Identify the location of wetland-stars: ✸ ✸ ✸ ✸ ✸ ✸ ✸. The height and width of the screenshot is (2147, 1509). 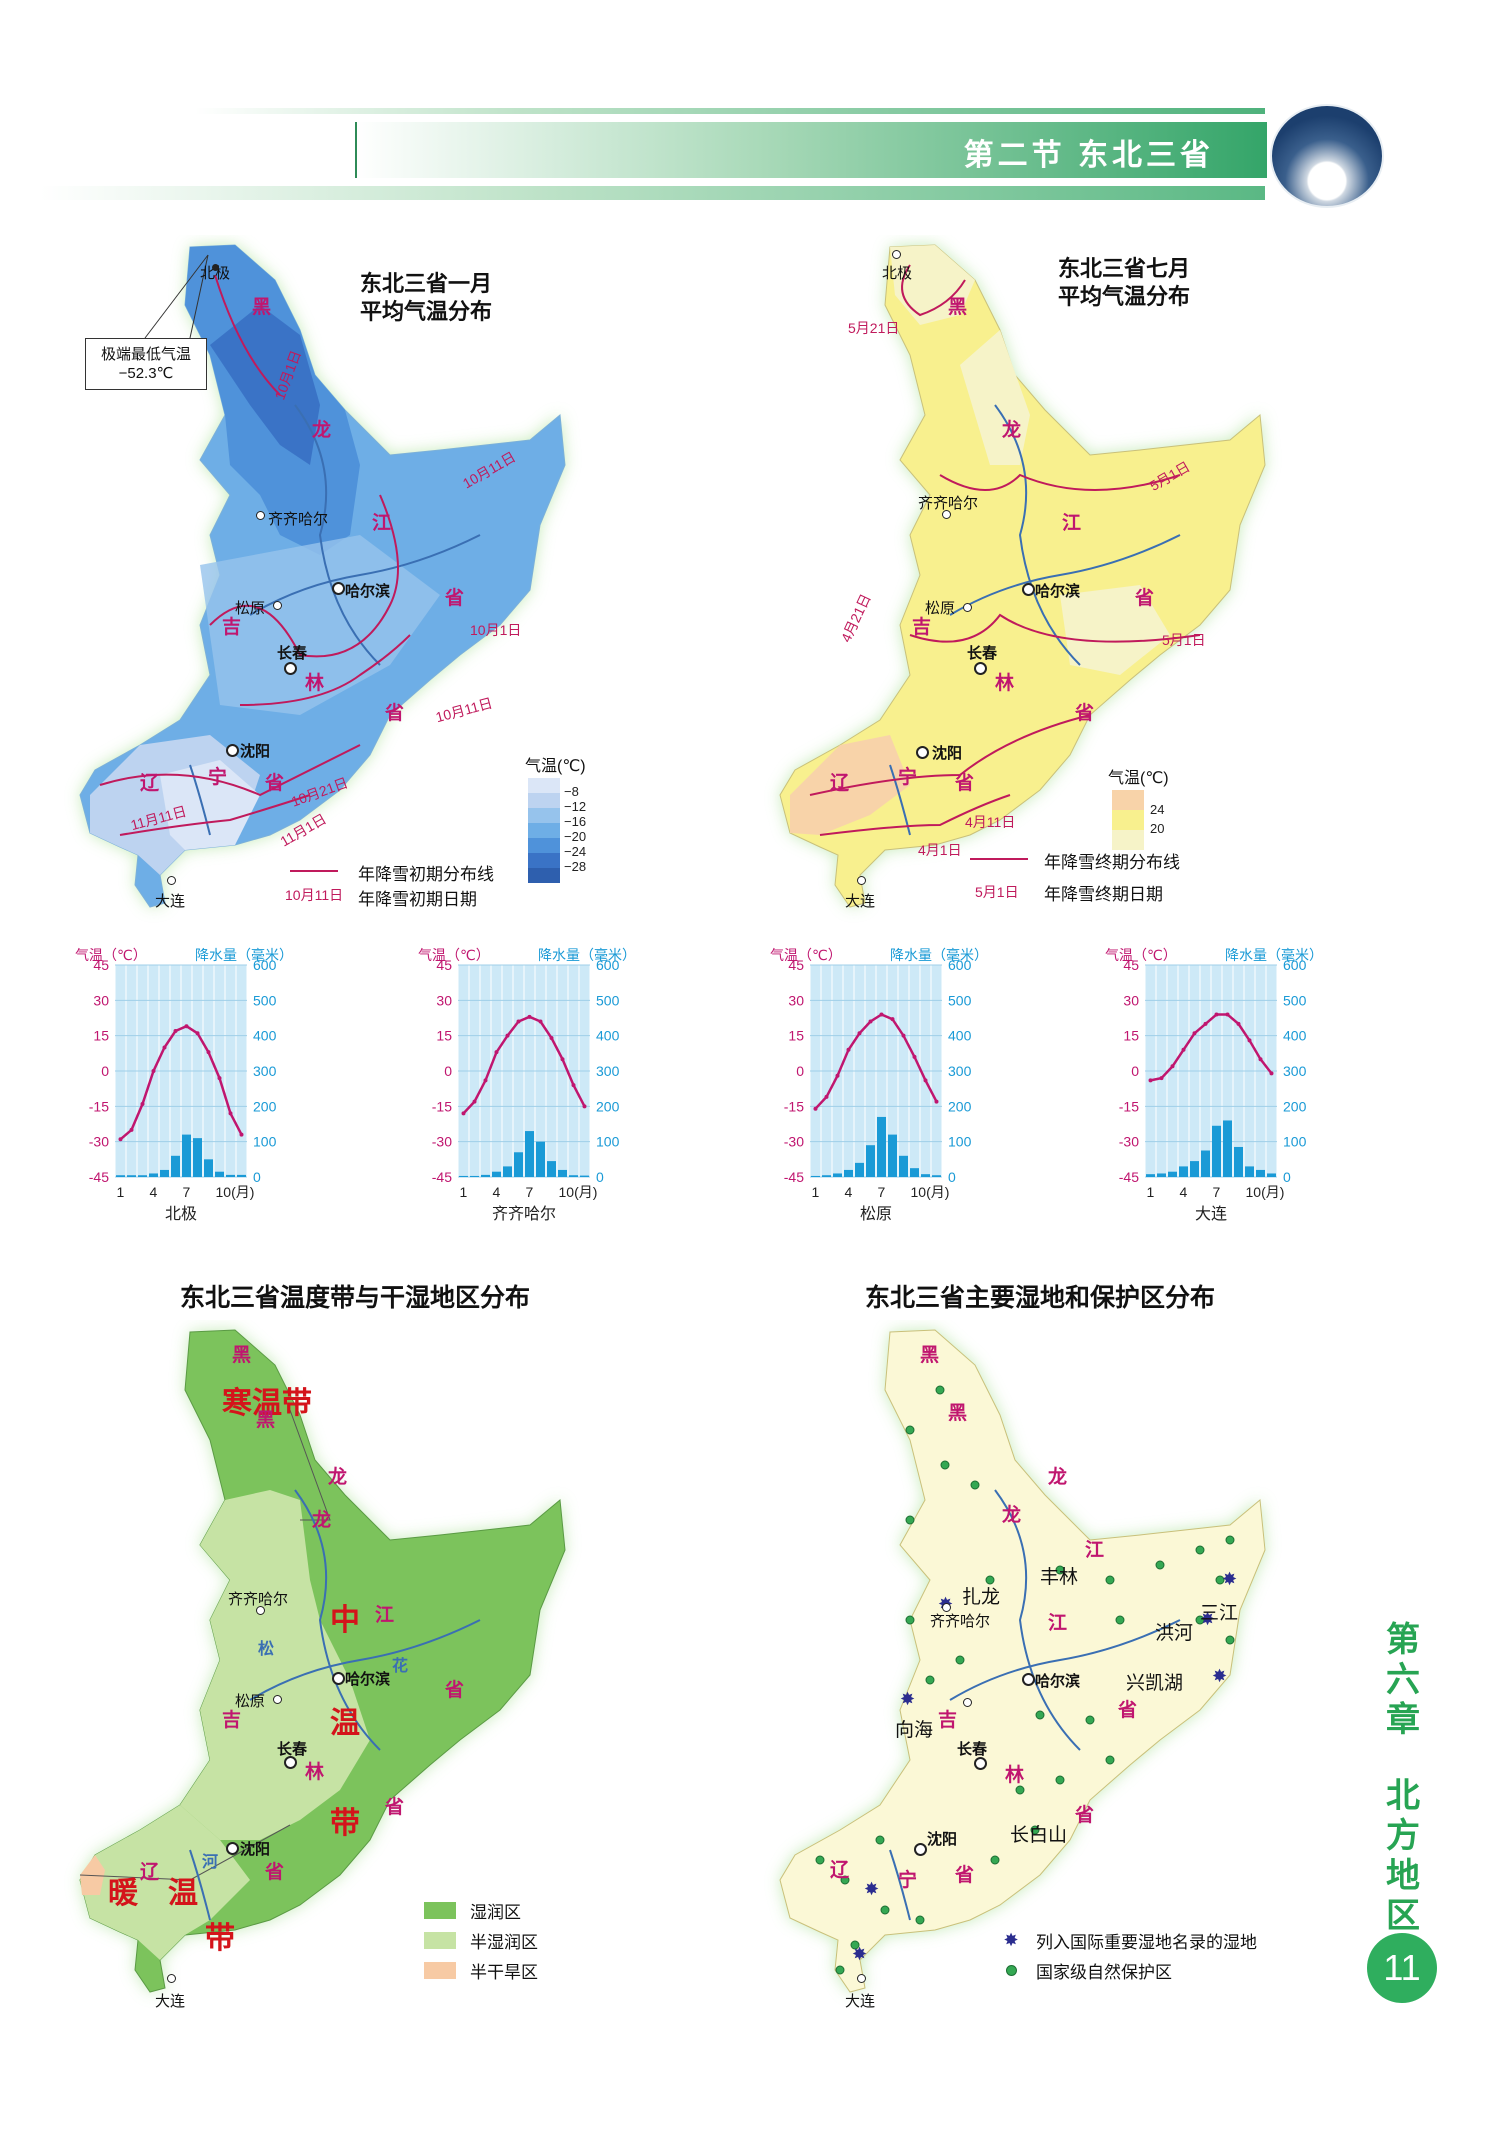
(1044, 1766).